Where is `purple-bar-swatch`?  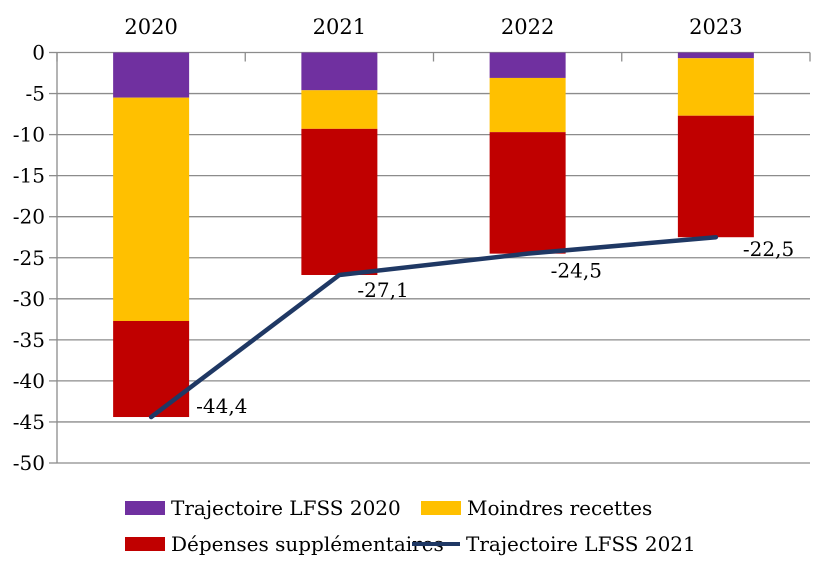 purple-bar-swatch is located at coordinates (145, 508).